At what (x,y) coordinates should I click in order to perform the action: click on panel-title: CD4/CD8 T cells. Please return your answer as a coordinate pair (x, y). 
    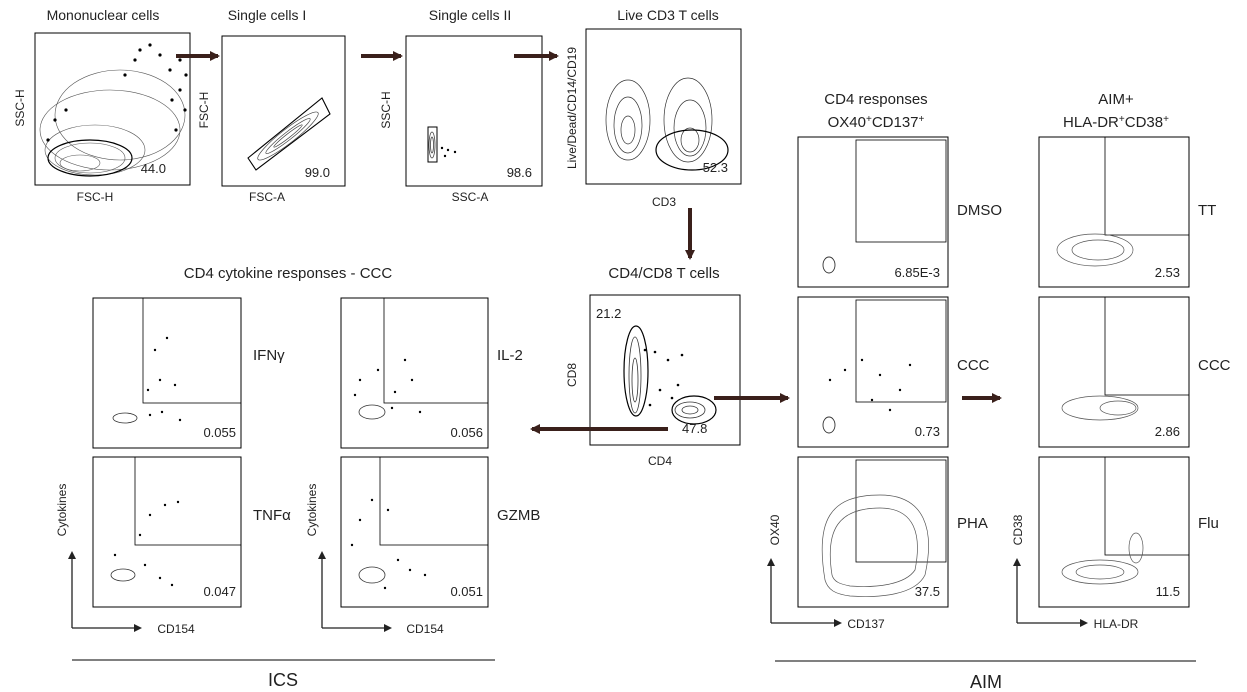
    Looking at the image, I should click on (663, 273).